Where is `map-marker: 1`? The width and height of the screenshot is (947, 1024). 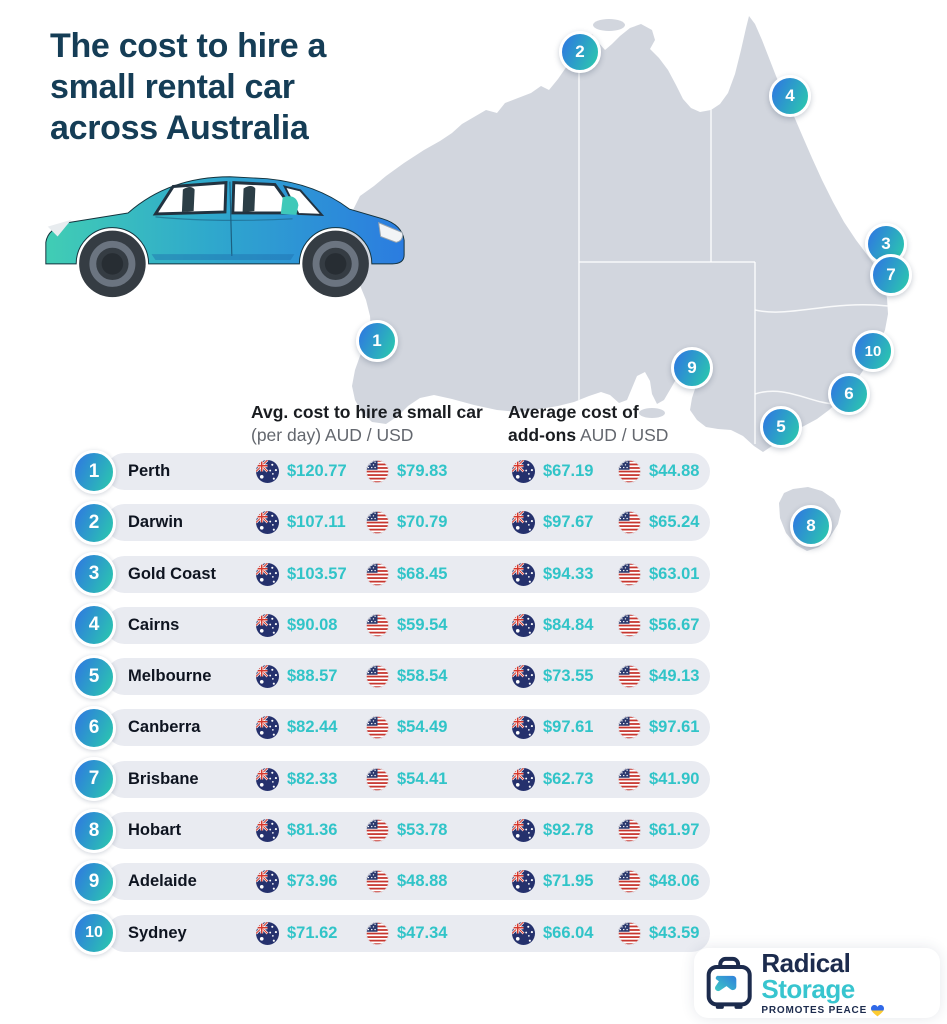 map-marker: 1 is located at coordinates (377, 341).